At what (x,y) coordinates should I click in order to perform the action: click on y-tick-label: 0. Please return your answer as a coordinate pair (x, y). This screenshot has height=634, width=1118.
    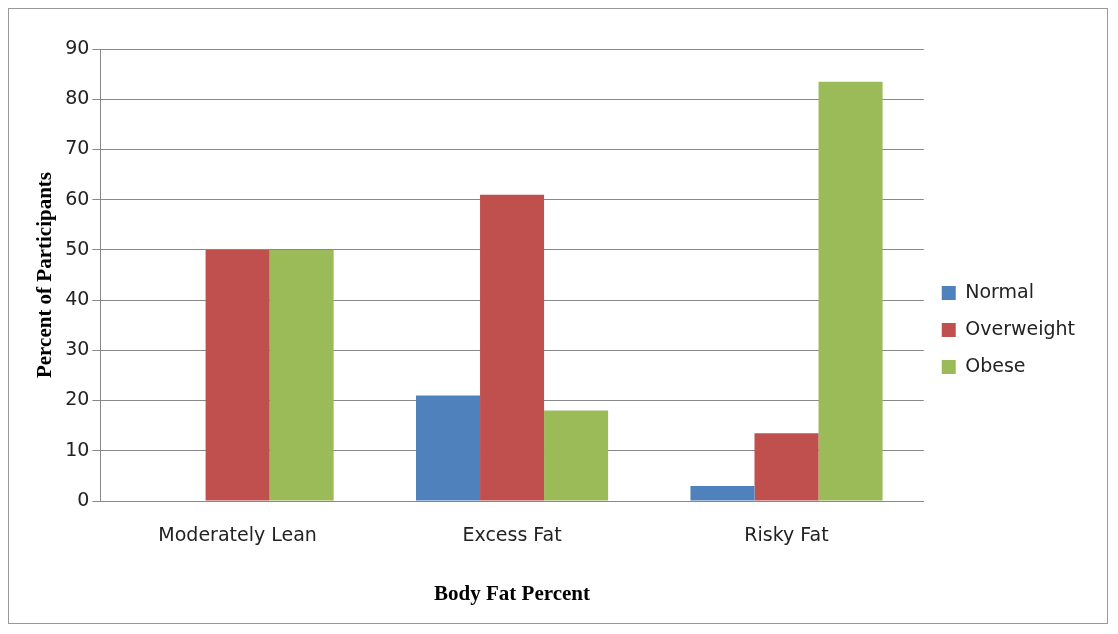
    Looking at the image, I should click on (83, 498).